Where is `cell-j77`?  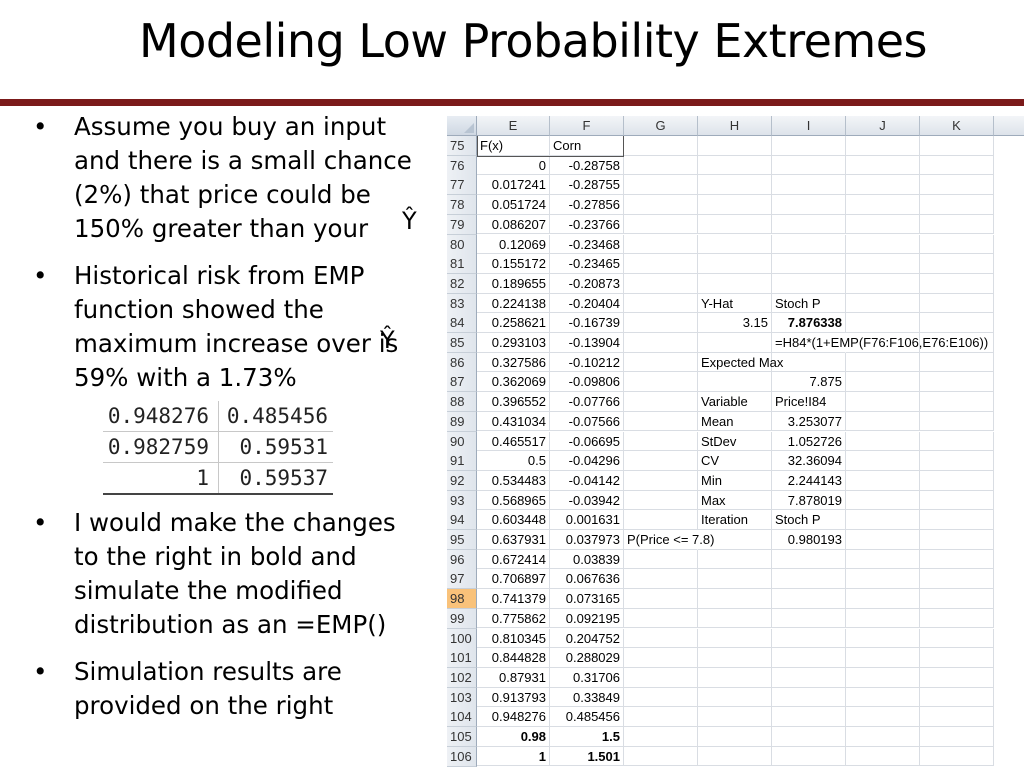
cell-j77 is located at coordinates (883, 185).